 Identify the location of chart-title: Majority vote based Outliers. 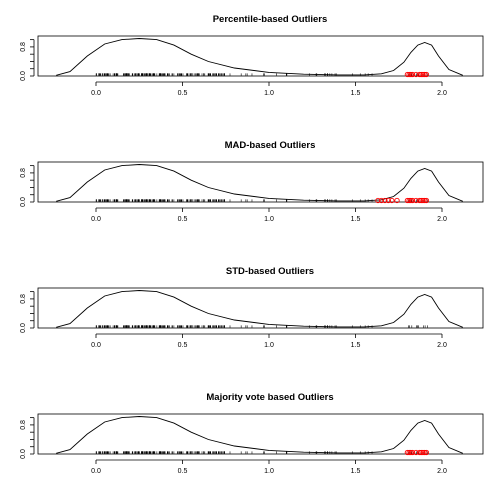
(269, 397).